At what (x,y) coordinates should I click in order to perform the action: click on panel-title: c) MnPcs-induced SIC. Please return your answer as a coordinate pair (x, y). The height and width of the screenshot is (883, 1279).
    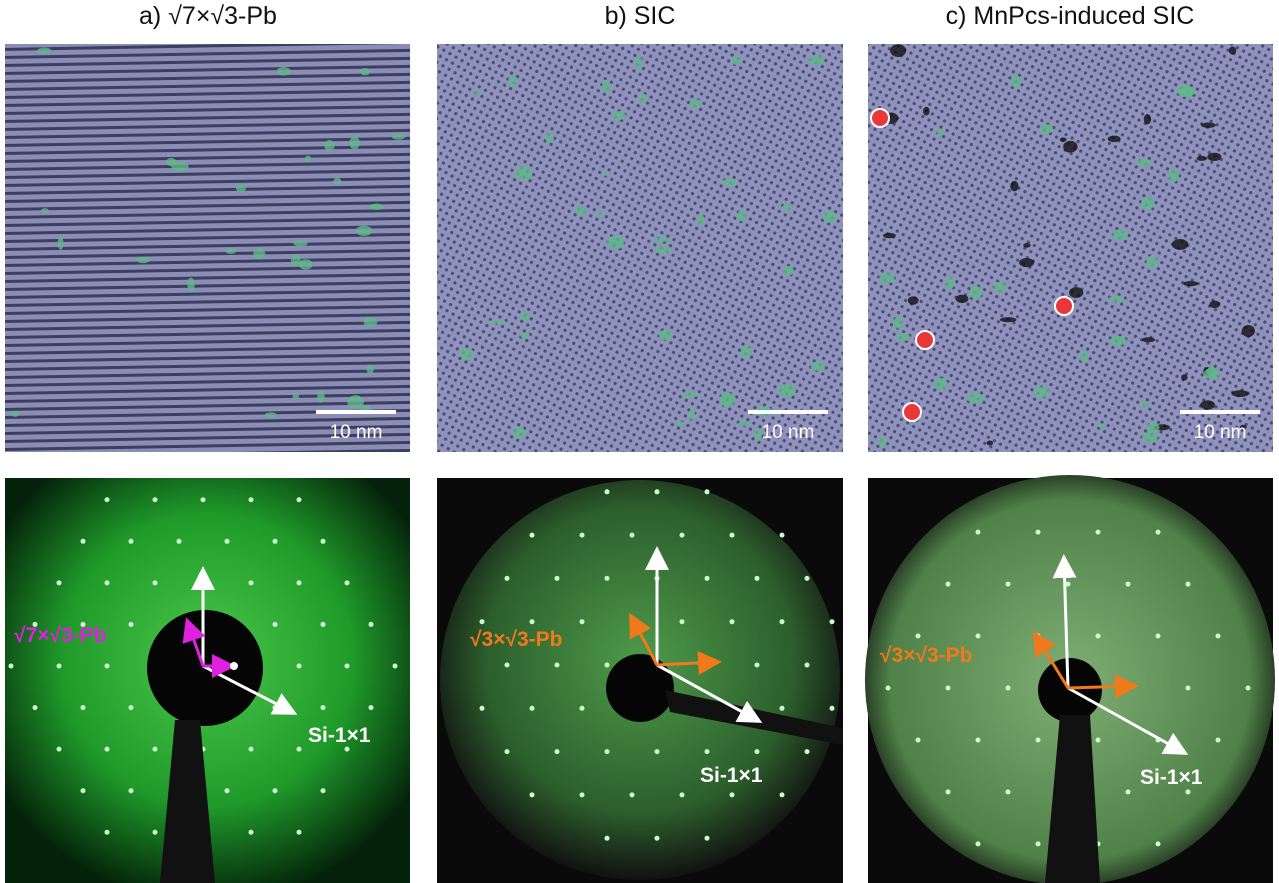
    Looking at the image, I should click on (1070, 16).